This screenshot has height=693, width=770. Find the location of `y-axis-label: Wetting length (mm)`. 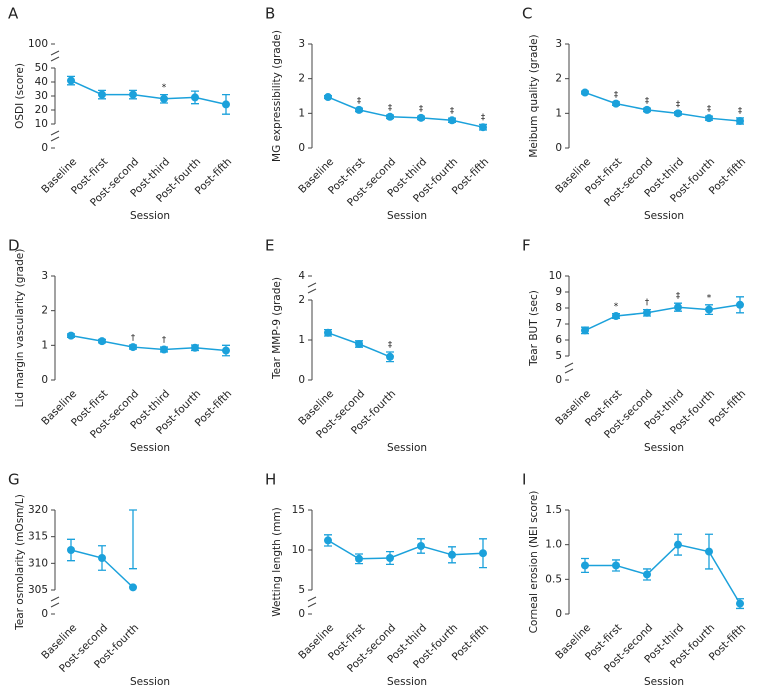

y-axis-label: Wetting length (mm) is located at coordinates (277, 562).